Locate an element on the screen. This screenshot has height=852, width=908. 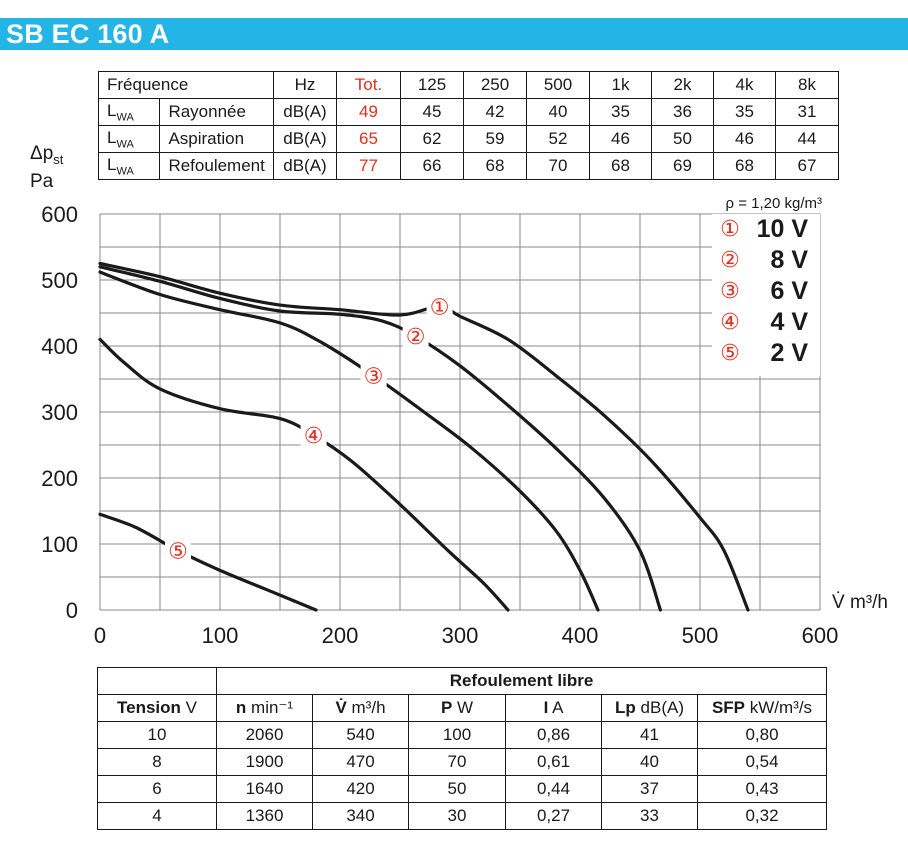
cell: 2060 is located at coordinates (264, 735).